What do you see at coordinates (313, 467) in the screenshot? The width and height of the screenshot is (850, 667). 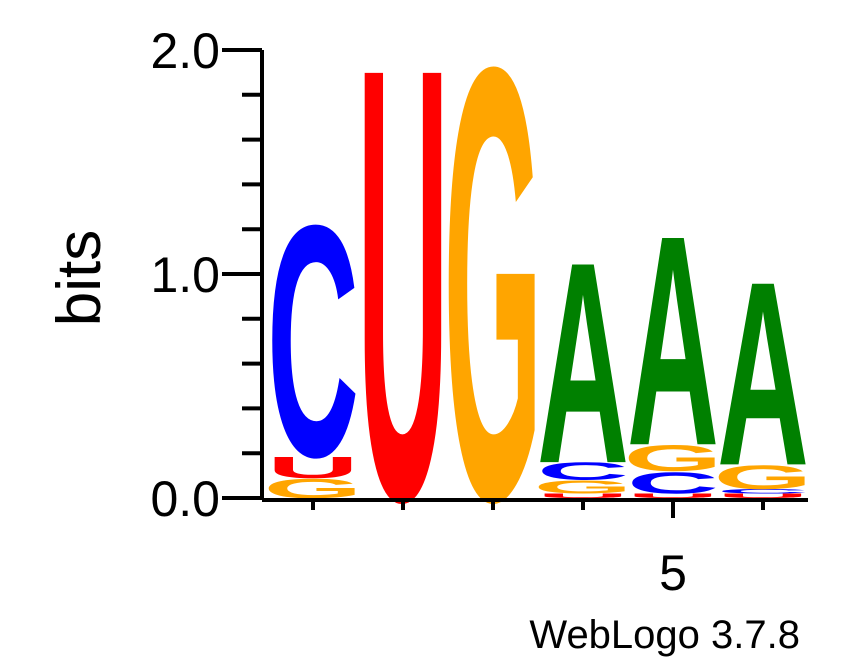 I see `logo-letter-pos1-U: U` at bounding box center [313, 467].